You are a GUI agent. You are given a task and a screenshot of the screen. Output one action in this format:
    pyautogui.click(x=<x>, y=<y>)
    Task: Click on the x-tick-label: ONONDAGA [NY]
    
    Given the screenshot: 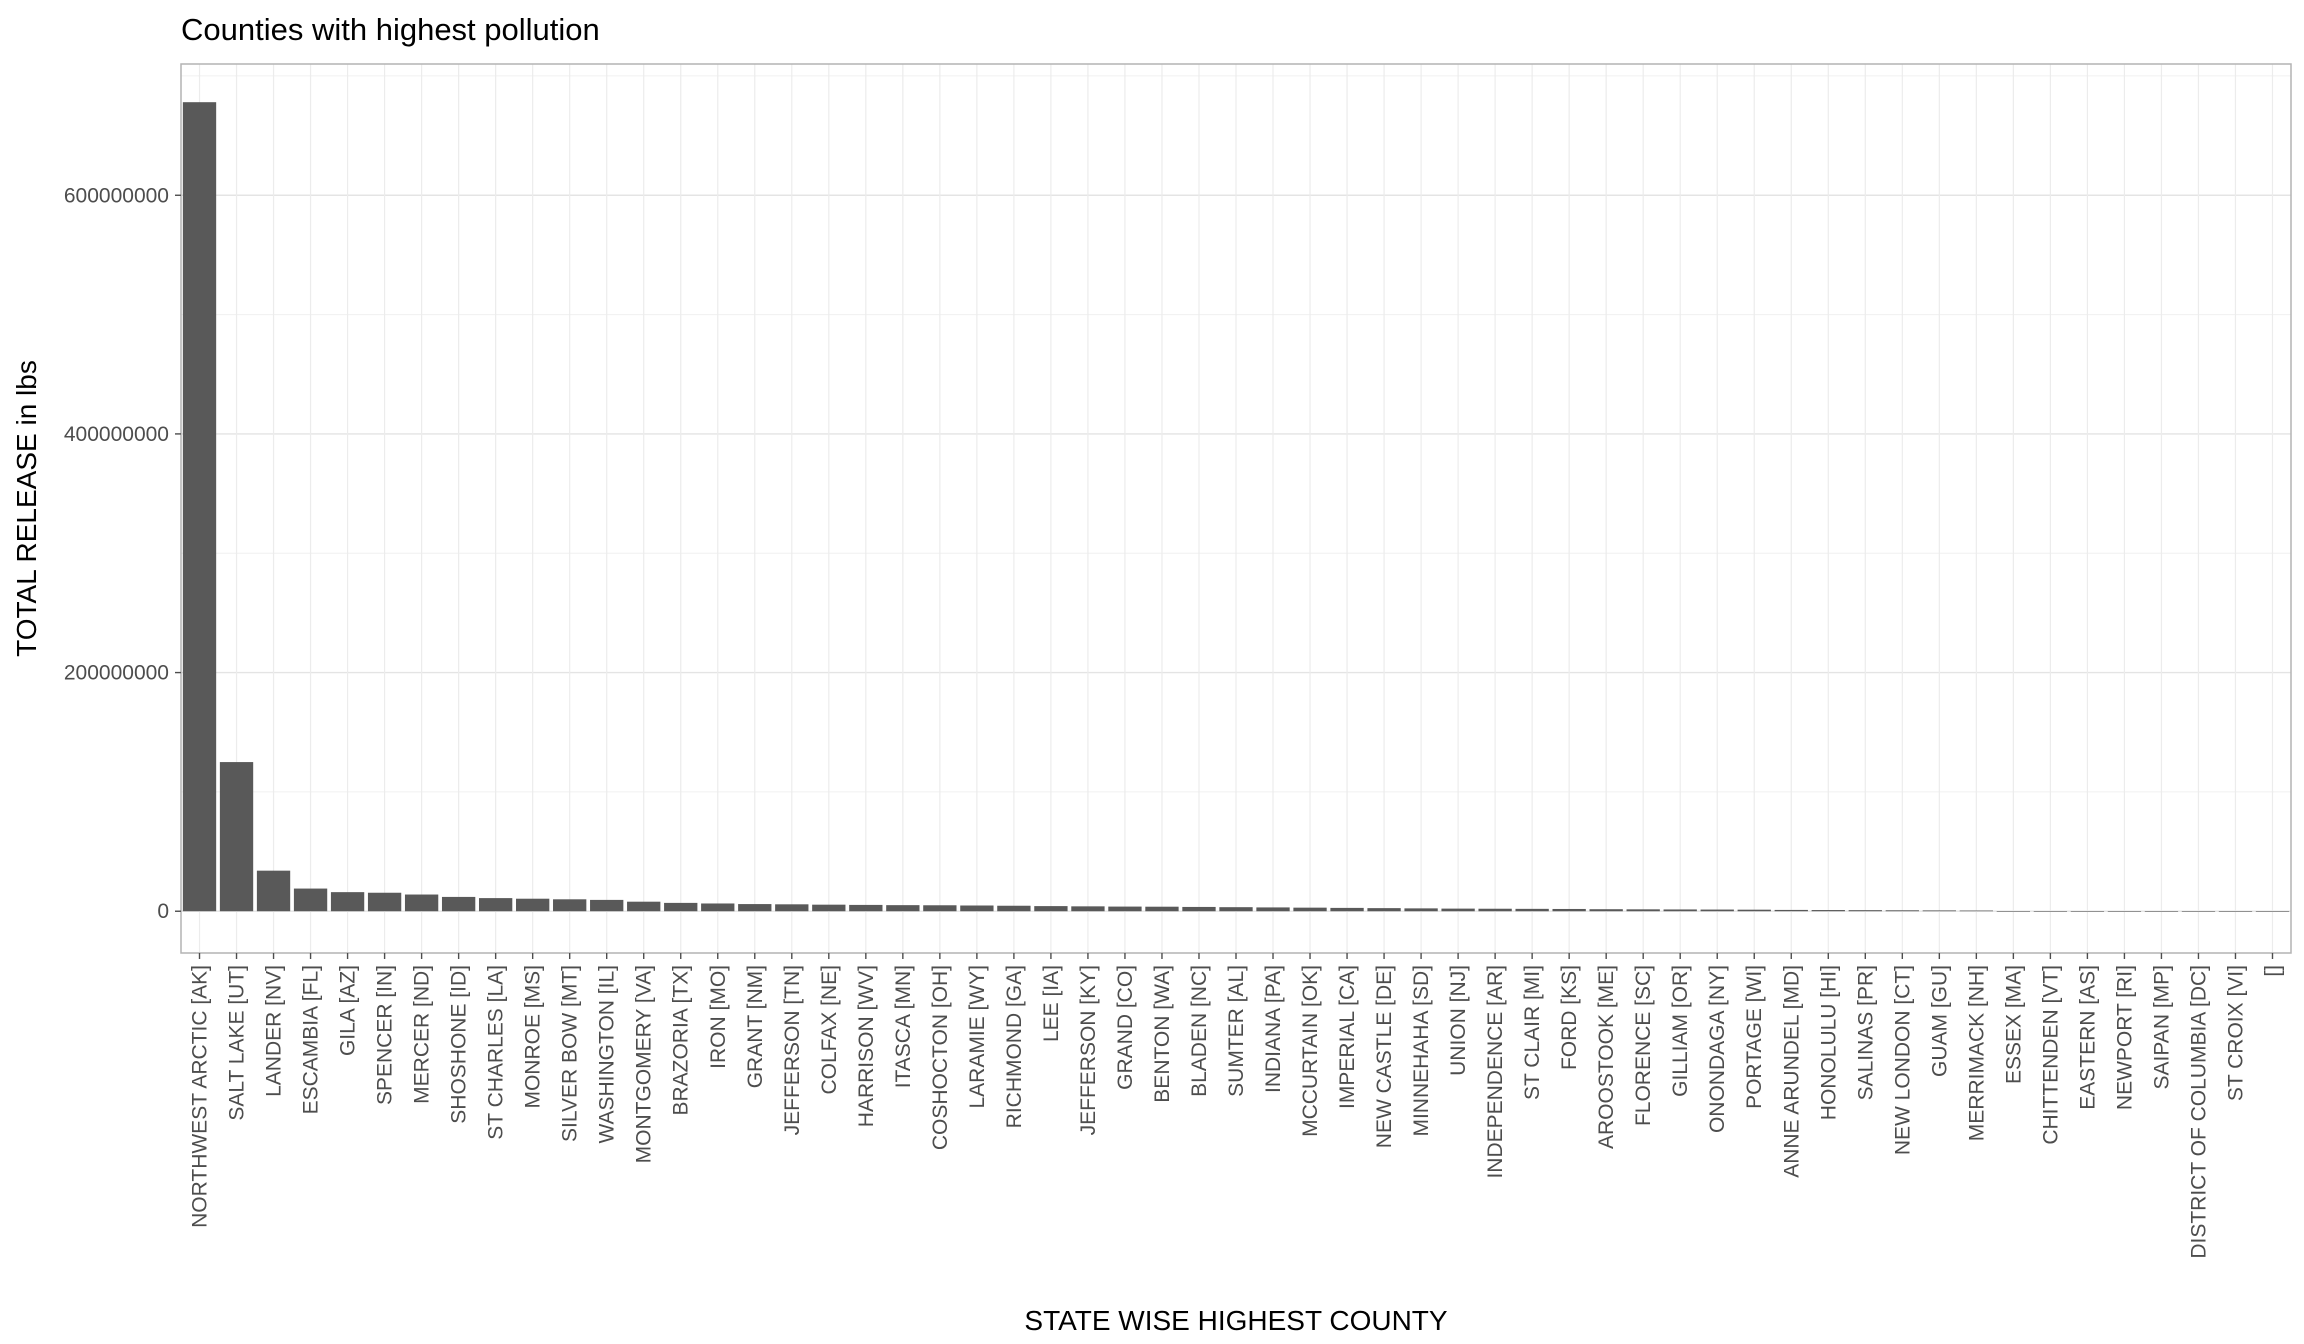 What is the action you would take?
    pyautogui.click(x=1717, y=1049)
    